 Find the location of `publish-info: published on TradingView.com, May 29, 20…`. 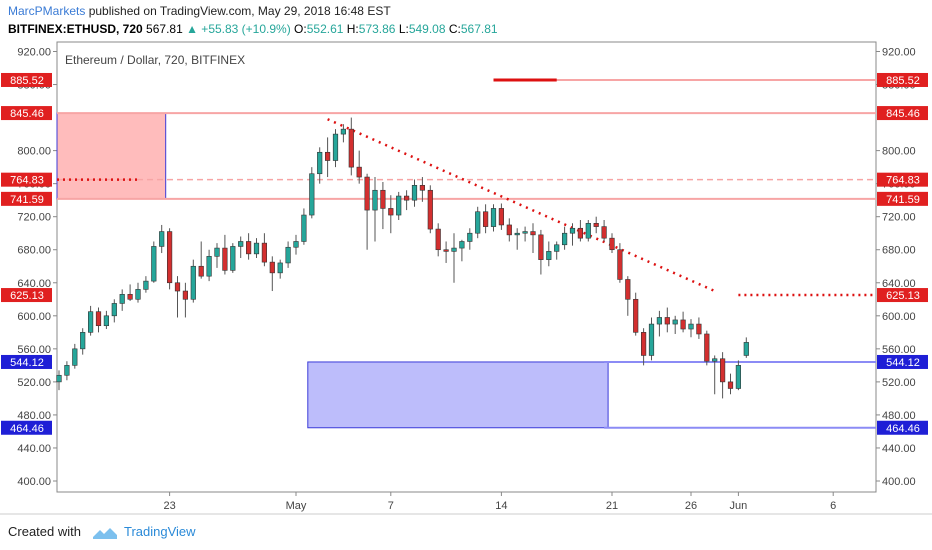

publish-info: published on TradingView.com, May 29, 20… is located at coordinates (239, 11).